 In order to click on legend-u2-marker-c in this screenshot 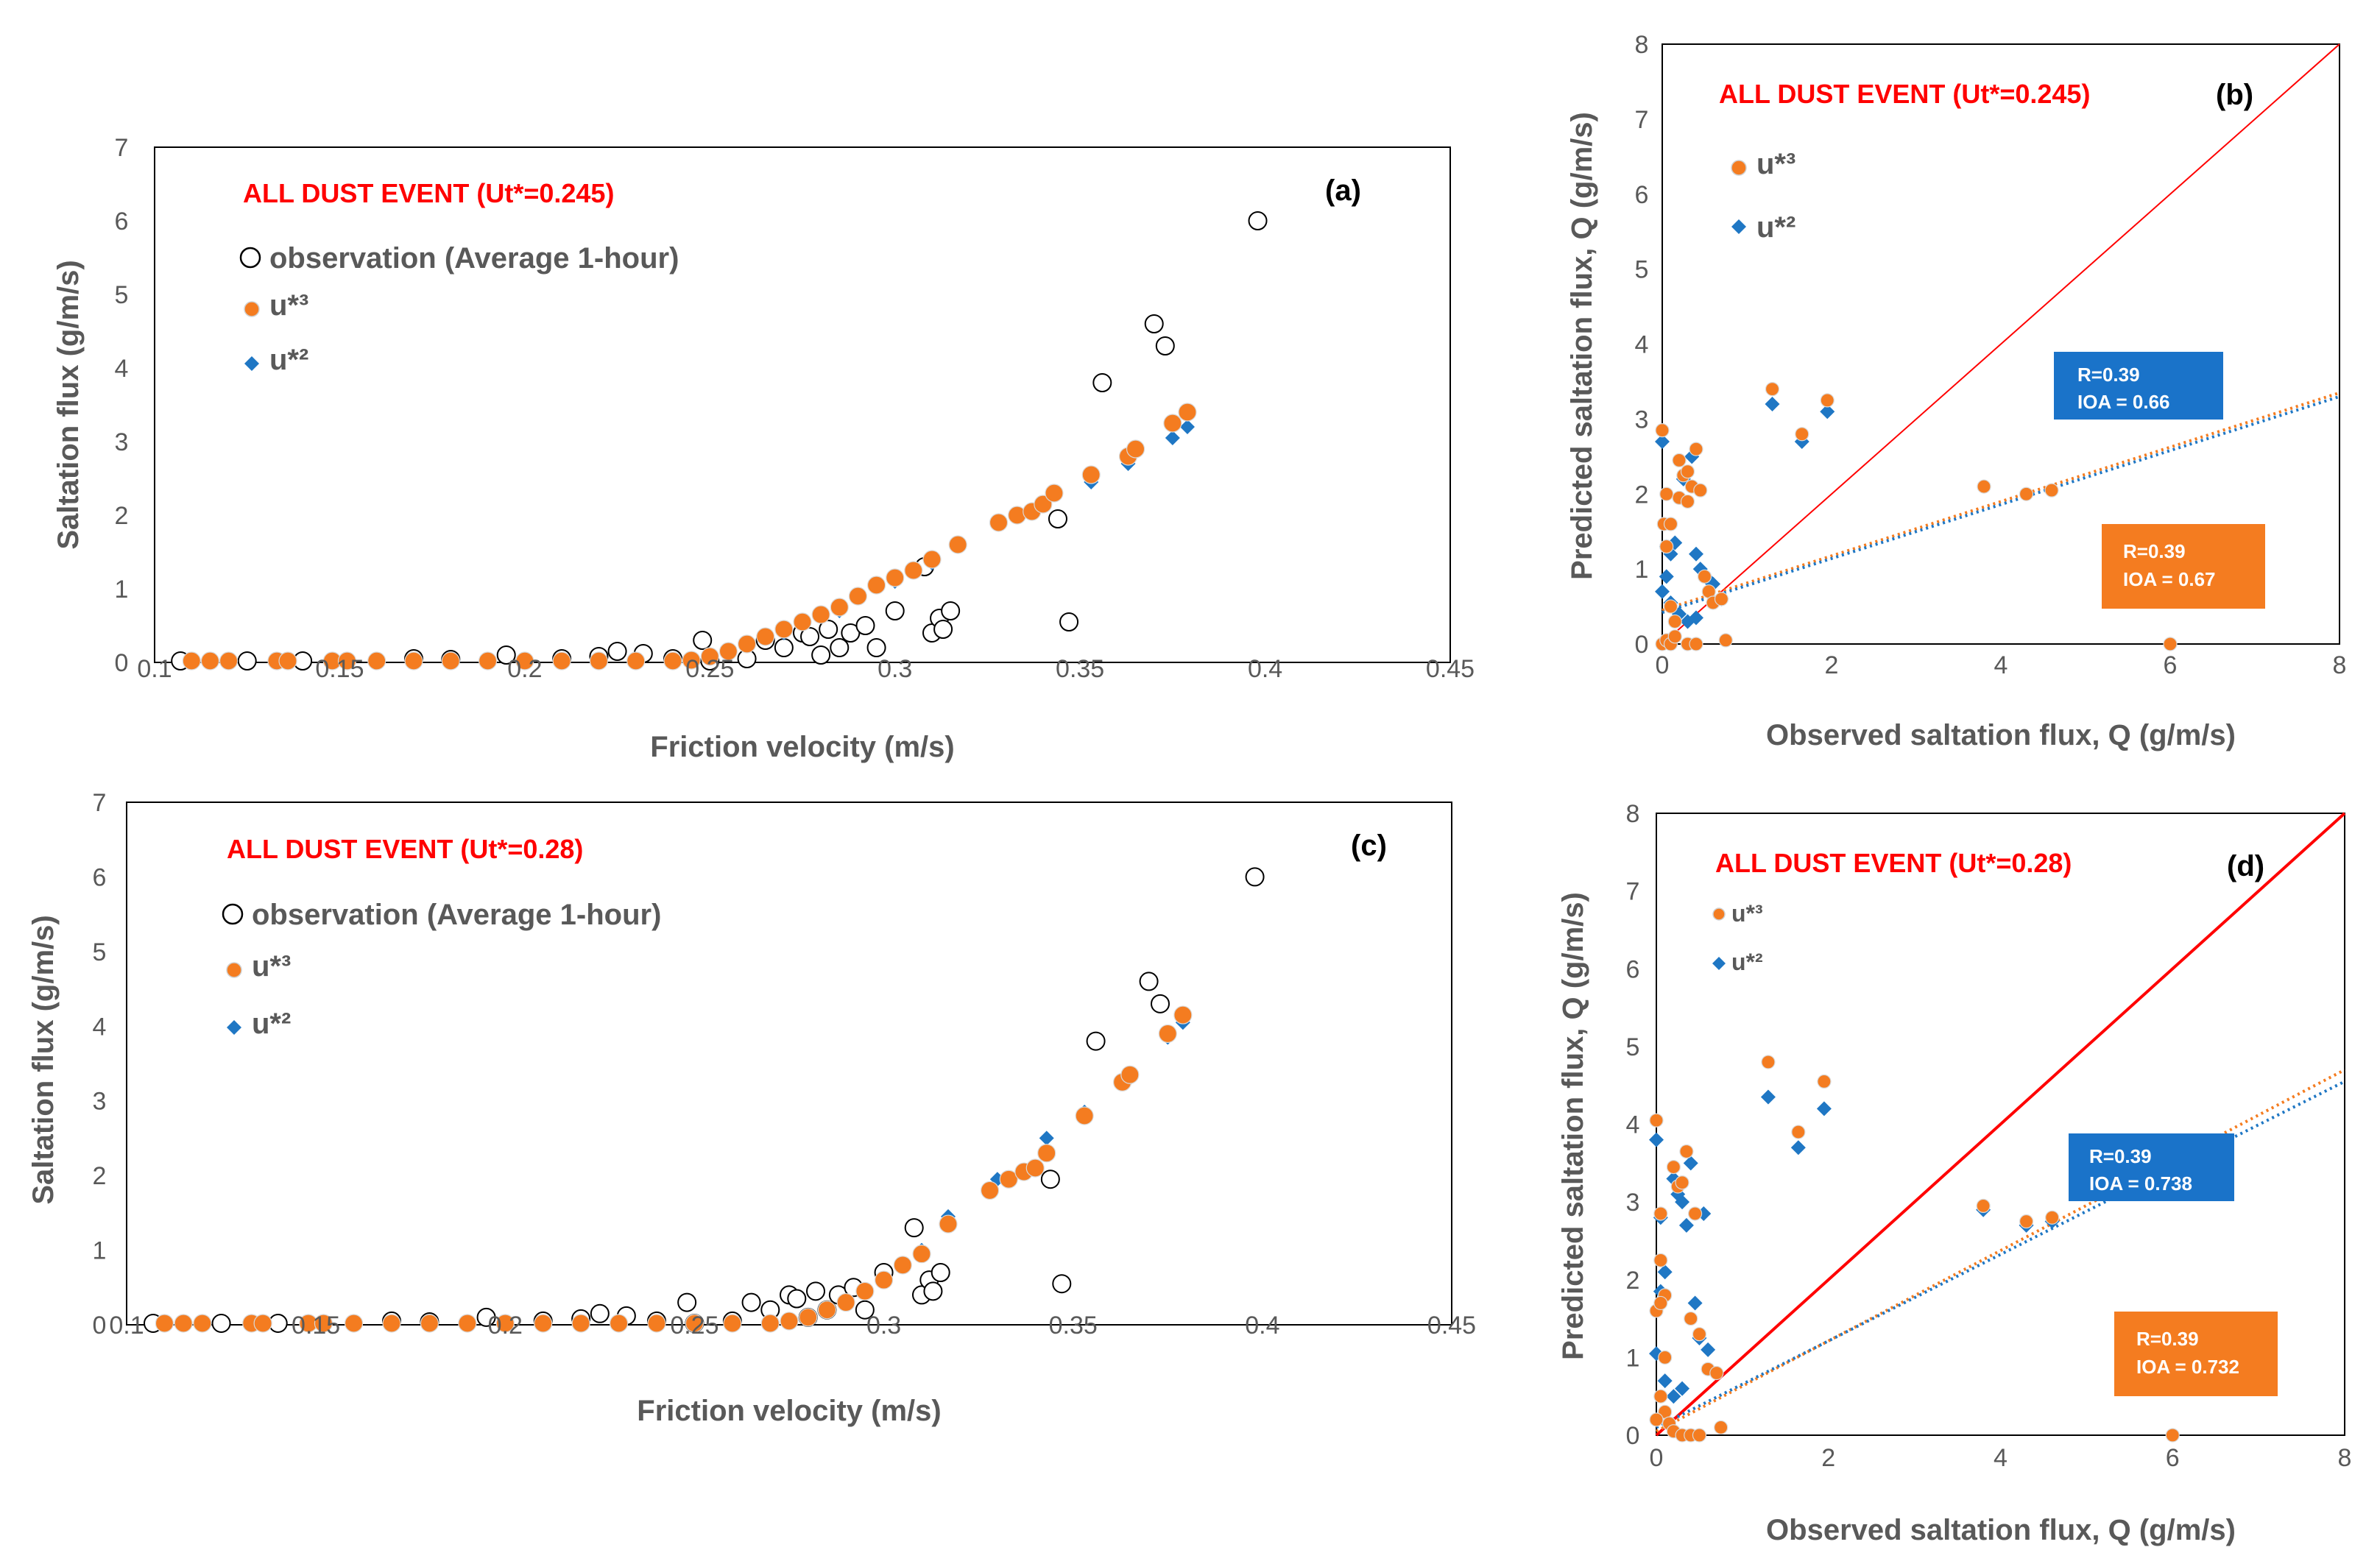, I will do `click(234, 1027)`.